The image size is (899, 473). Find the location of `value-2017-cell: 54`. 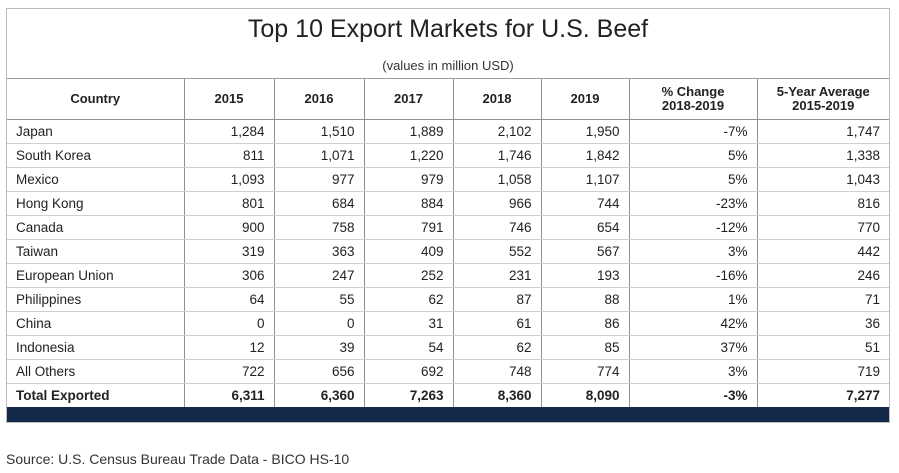

value-2017-cell: 54 is located at coordinates (409, 347).